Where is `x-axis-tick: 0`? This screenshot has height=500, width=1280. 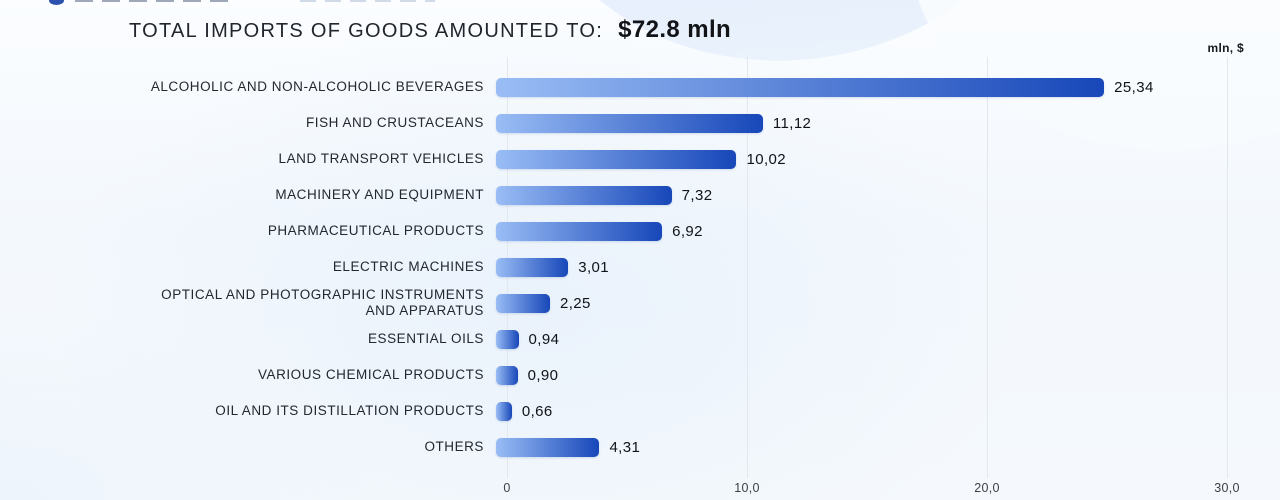
x-axis-tick: 0 is located at coordinates (507, 488).